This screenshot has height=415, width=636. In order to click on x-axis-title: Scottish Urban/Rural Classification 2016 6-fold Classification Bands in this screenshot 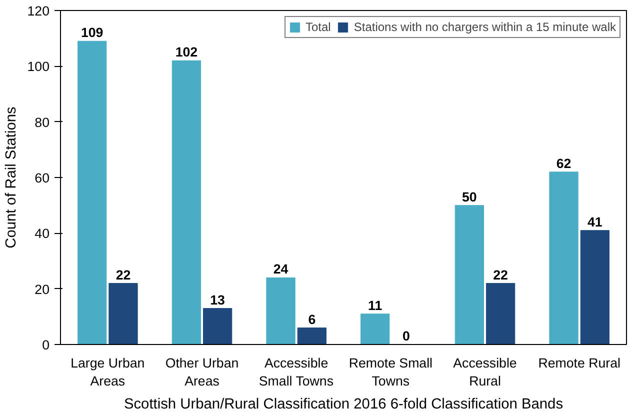, I will do `click(344, 404)`.